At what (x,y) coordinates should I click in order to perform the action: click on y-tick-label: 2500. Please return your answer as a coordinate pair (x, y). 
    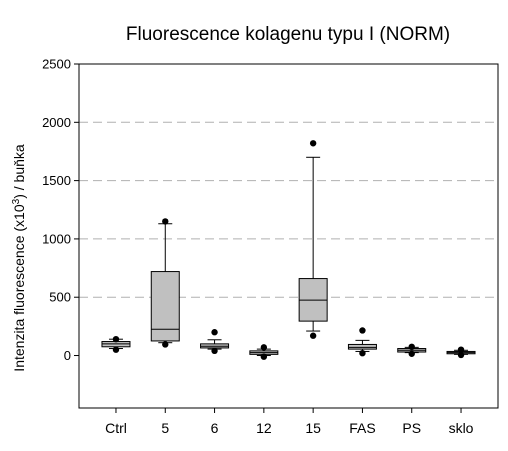
    Looking at the image, I should click on (56, 64).